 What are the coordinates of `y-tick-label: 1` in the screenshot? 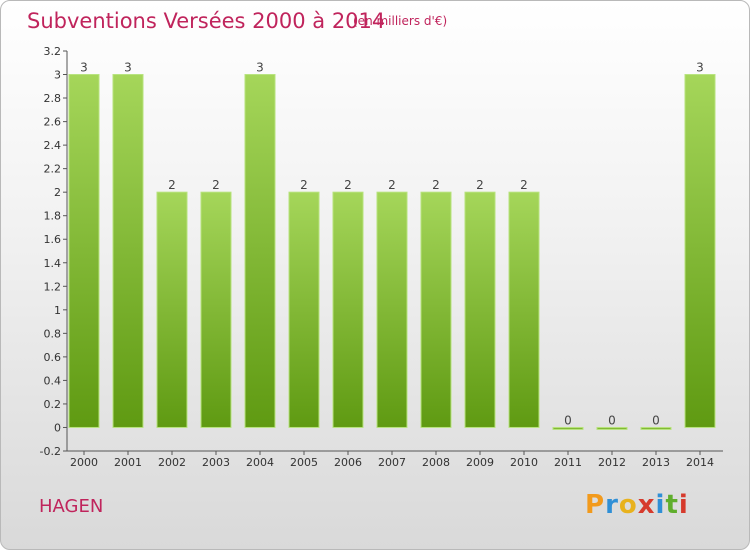 It's located at (57, 310).